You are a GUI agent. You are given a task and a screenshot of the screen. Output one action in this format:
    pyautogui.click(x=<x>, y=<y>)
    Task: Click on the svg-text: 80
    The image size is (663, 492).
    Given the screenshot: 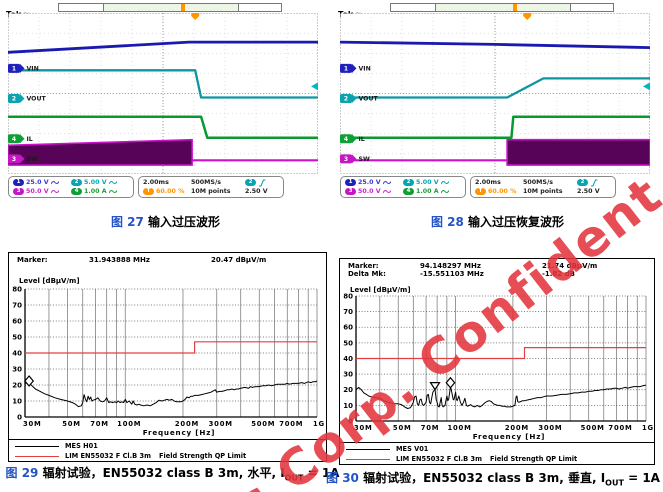 What is the action you would take?
    pyautogui.click(x=17, y=289)
    